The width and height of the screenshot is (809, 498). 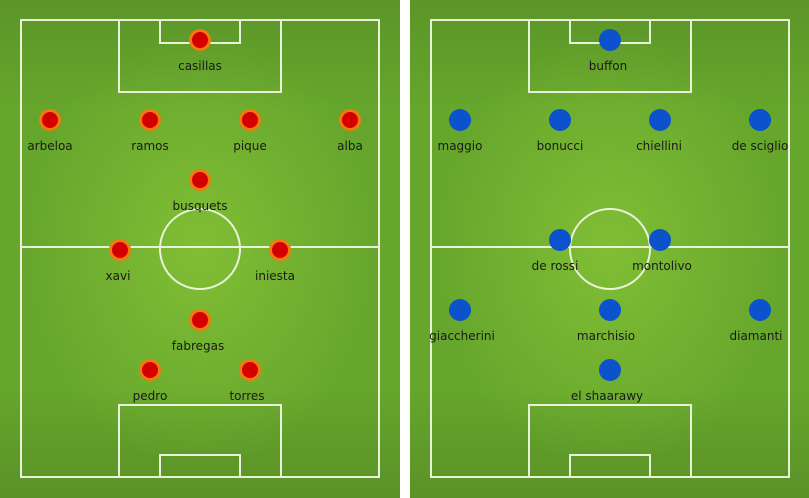 I want to click on player-name: el shaarawy, so click(x=607, y=396).